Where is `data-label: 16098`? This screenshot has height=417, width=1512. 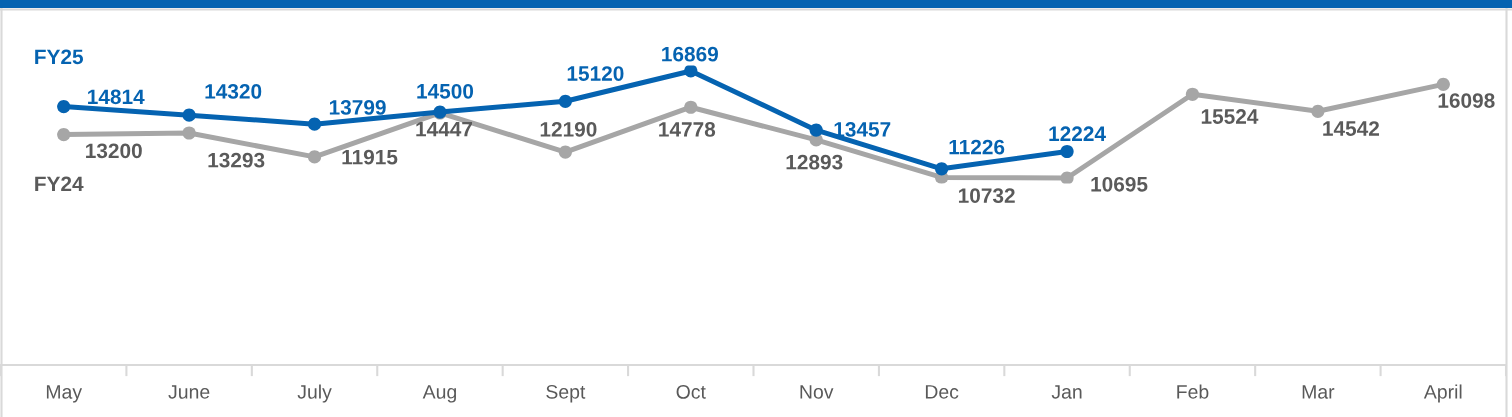 data-label: 16098 is located at coordinates (1466, 100).